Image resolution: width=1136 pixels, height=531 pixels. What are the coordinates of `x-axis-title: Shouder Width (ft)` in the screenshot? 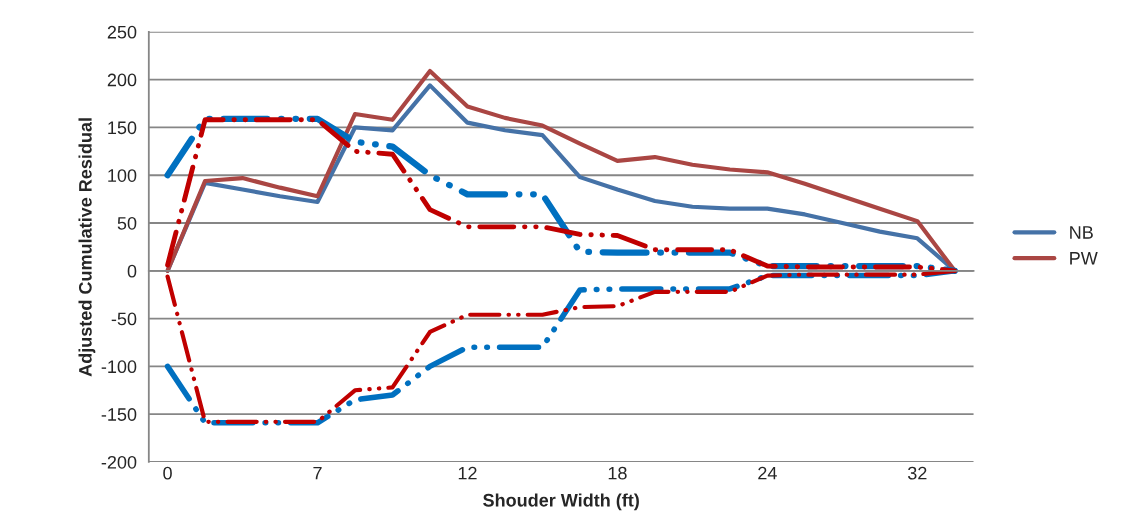 It's located at (561, 502).